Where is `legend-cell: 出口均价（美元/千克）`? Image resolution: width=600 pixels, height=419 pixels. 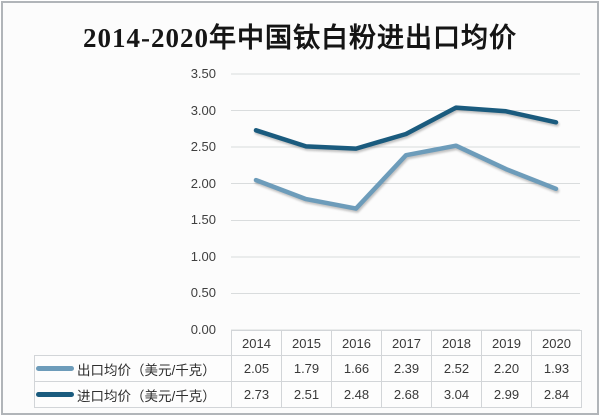
legend-cell: 出口均价（美元/千克） is located at coordinates (133, 368).